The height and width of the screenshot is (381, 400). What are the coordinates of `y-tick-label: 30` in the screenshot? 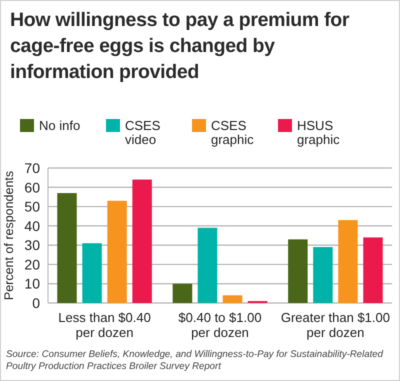 It's located at (32, 245).